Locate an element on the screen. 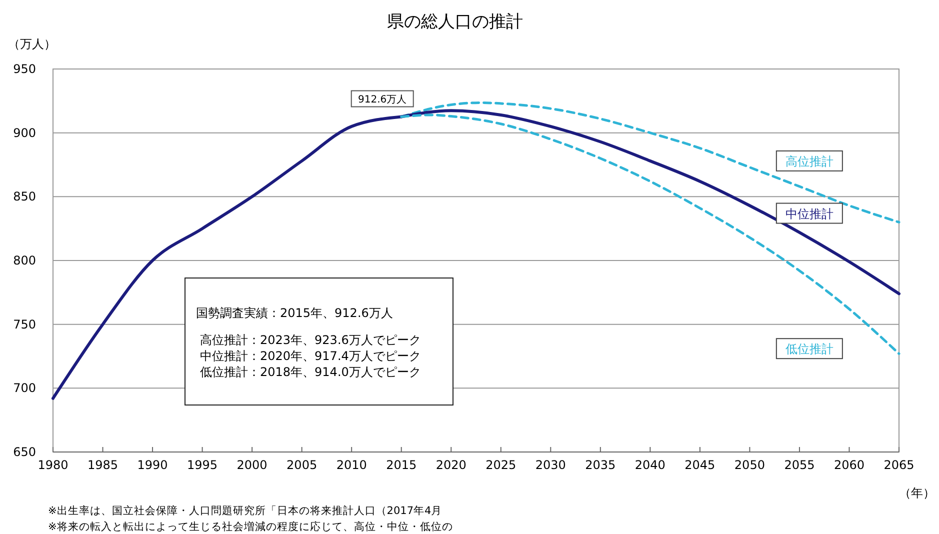  x-tick-label: 2050 is located at coordinates (749, 465).